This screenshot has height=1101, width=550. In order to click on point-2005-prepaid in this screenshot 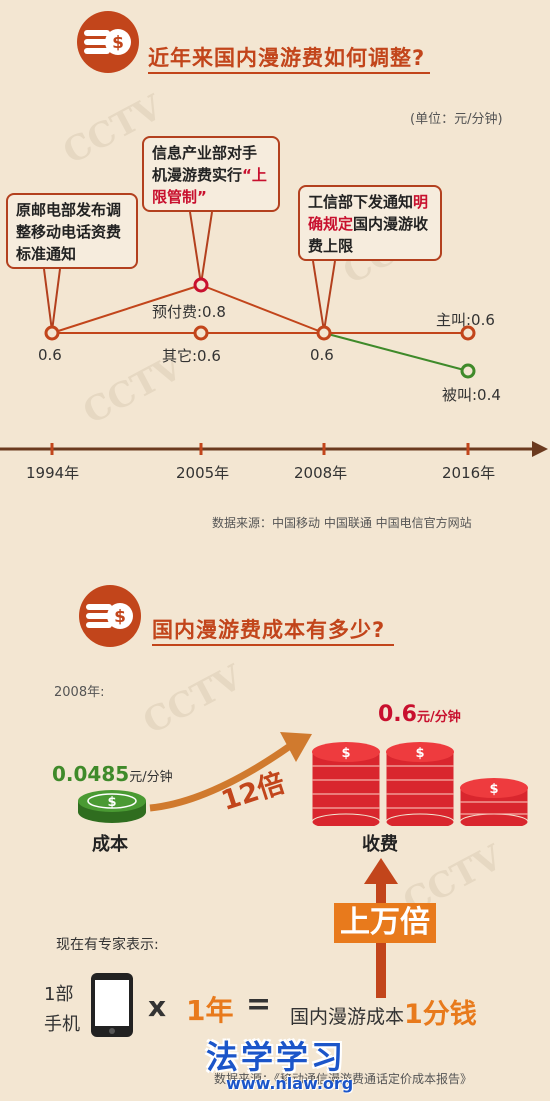, I will do `click(201, 285)`.